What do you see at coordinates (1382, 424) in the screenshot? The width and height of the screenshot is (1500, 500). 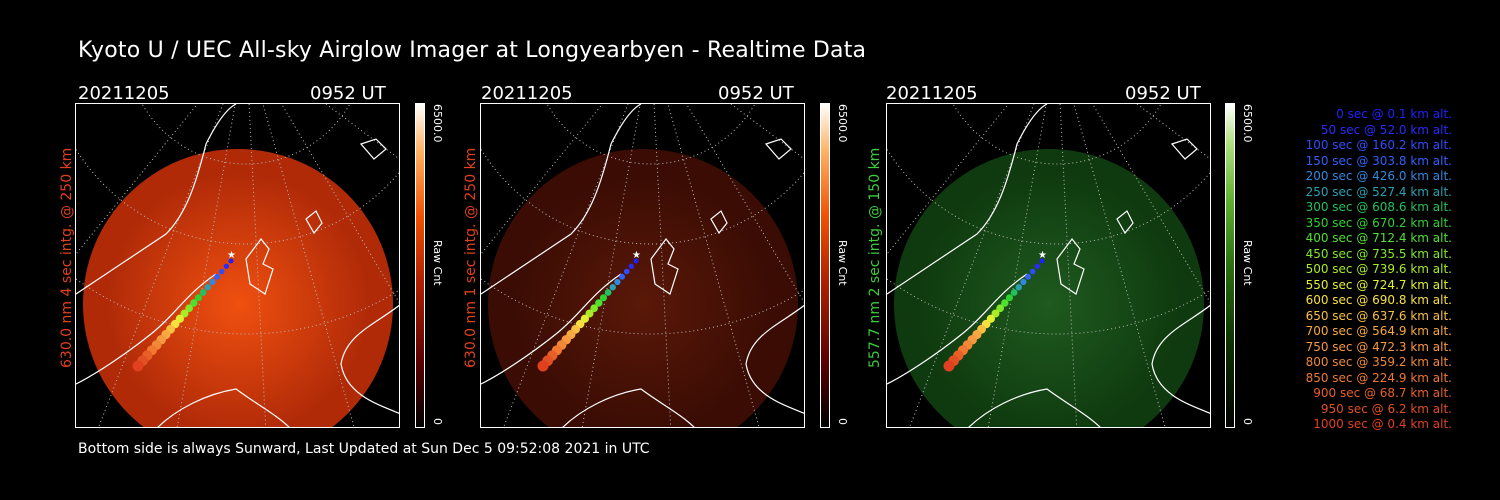 I see `legend-row: 1000 sec @ 0.4 km alt.` at bounding box center [1382, 424].